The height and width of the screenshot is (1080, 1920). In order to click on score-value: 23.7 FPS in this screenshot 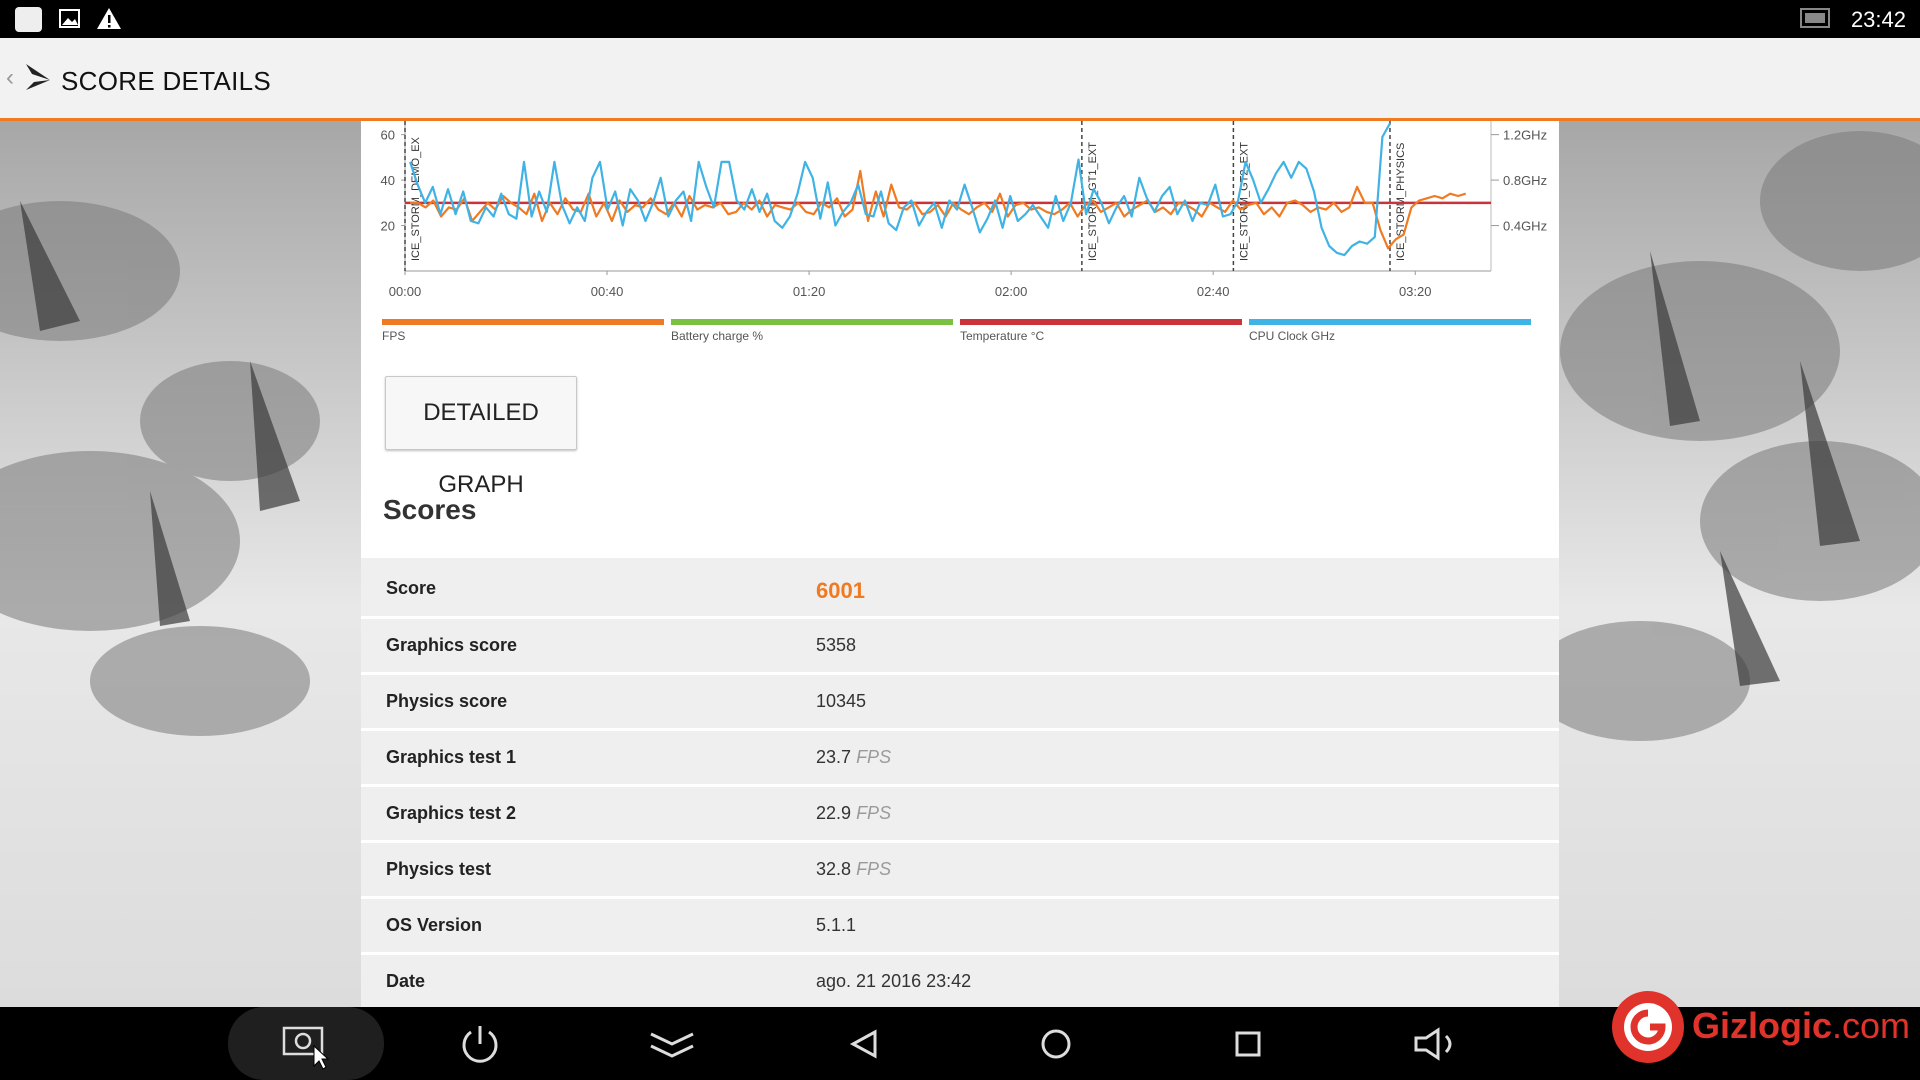, I will do `click(853, 757)`.